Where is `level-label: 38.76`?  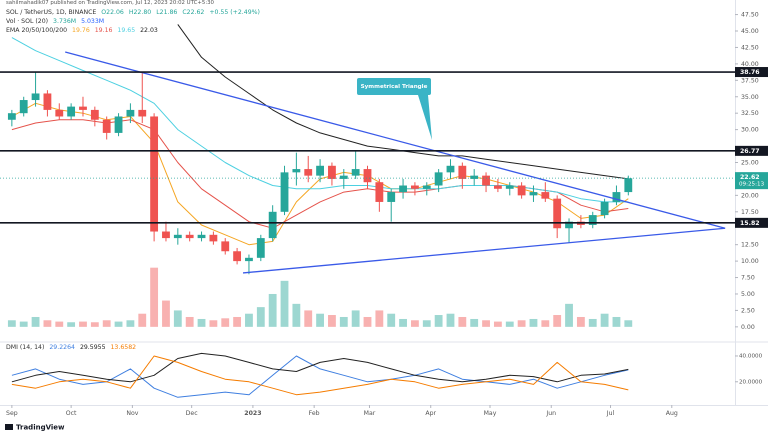 level-label: 38.76 is located at coordinates (750, 72).